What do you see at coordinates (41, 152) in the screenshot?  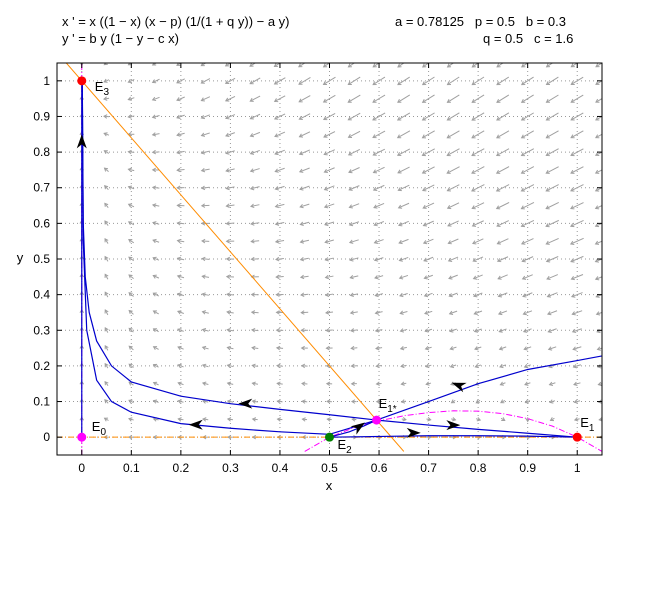 I see `y-tick-label: 0.8` at bounding box center [41, 152].